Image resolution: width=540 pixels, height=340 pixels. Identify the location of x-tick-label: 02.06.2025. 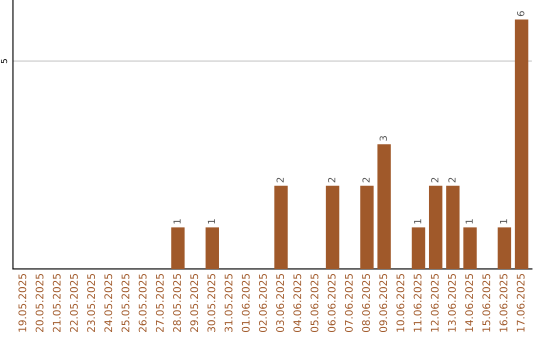
(262, 303).